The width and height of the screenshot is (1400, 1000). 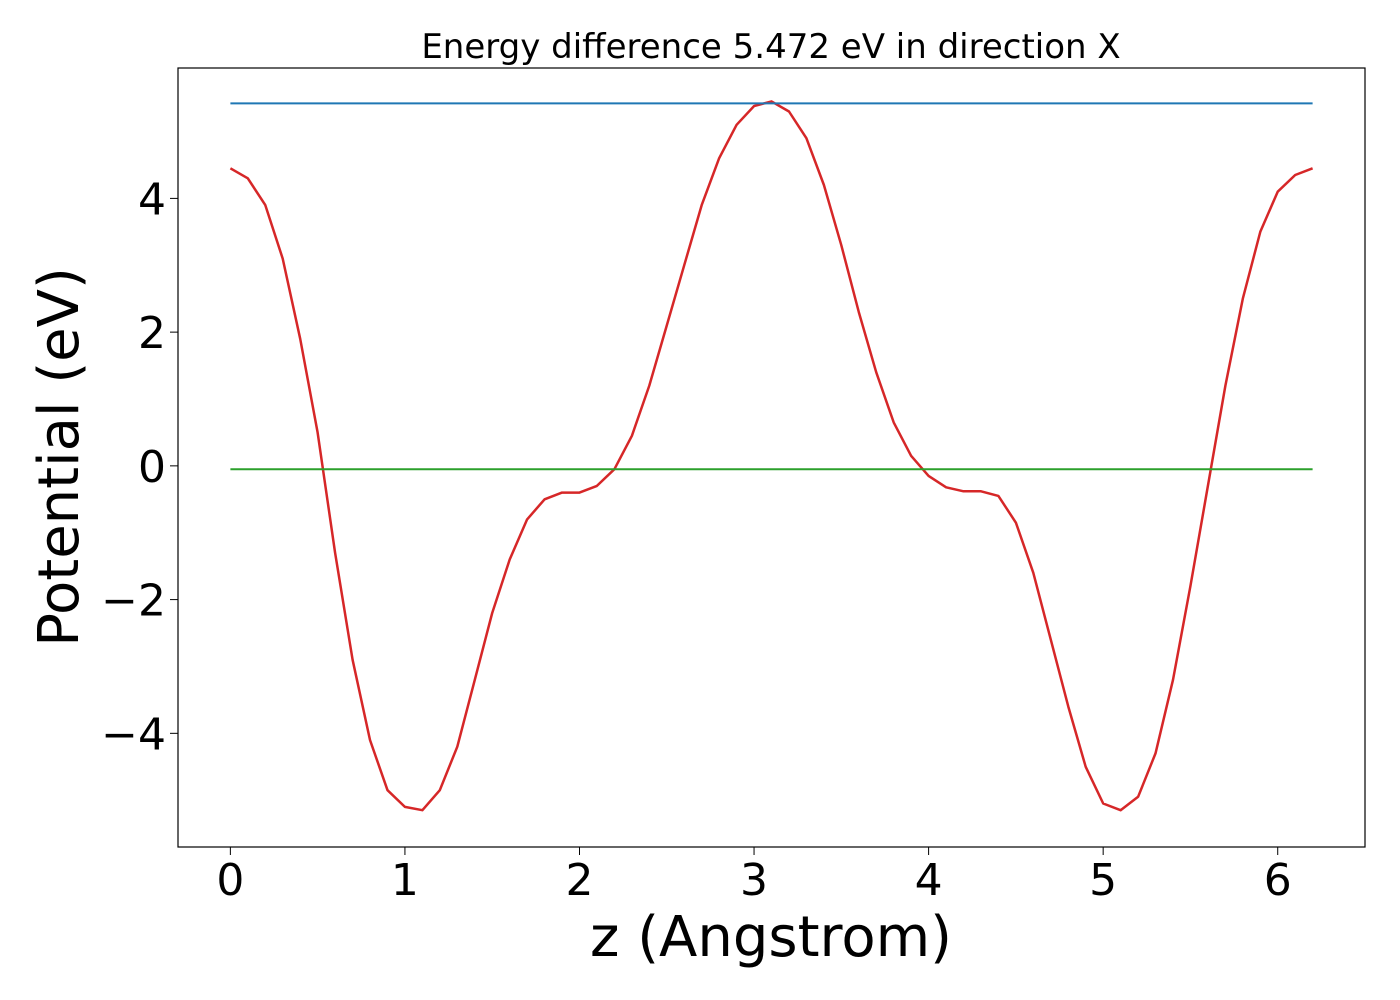 What do you see at coordinates (1278, 880) in the screenshot?
I see `x-tick-label: 6` at bounding box center [1278, 880].